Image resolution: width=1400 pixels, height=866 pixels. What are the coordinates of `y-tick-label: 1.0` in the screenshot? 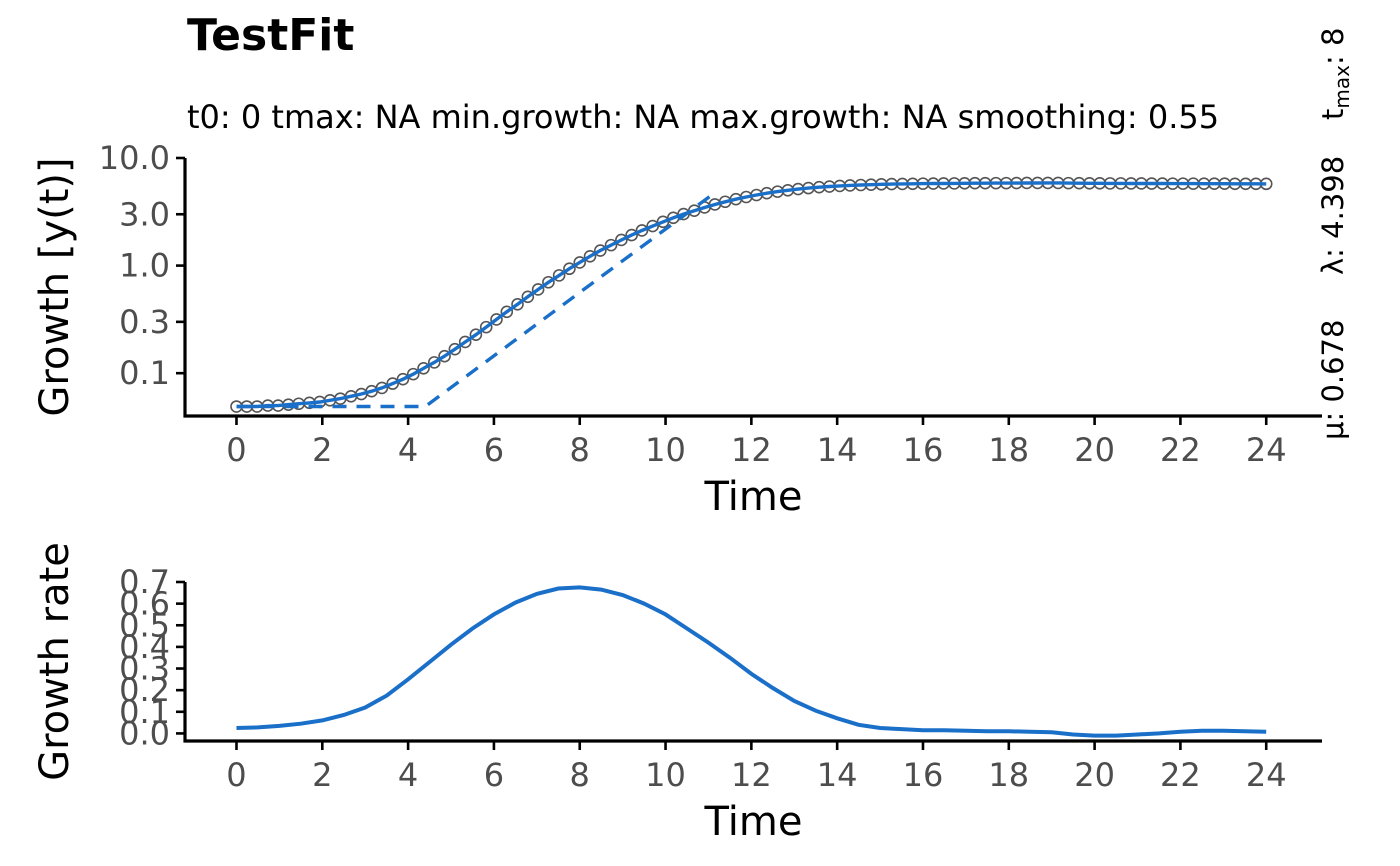 It's located at (144, 266).